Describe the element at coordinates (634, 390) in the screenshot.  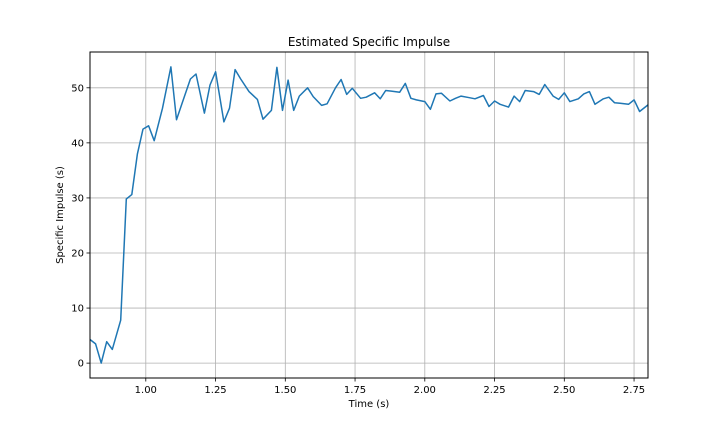
I see `x-tick-label: 2.75` at that location.